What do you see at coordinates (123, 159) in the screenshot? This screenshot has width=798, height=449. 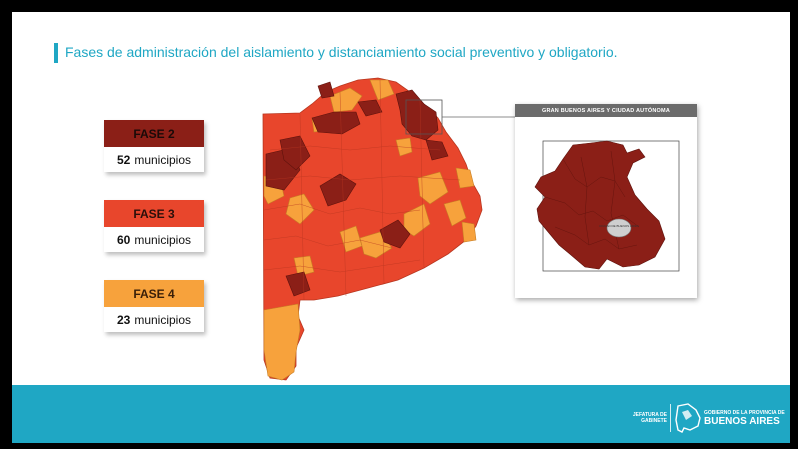 I see `legend-phase-2-number: 52` at bounding box center [123, 159].